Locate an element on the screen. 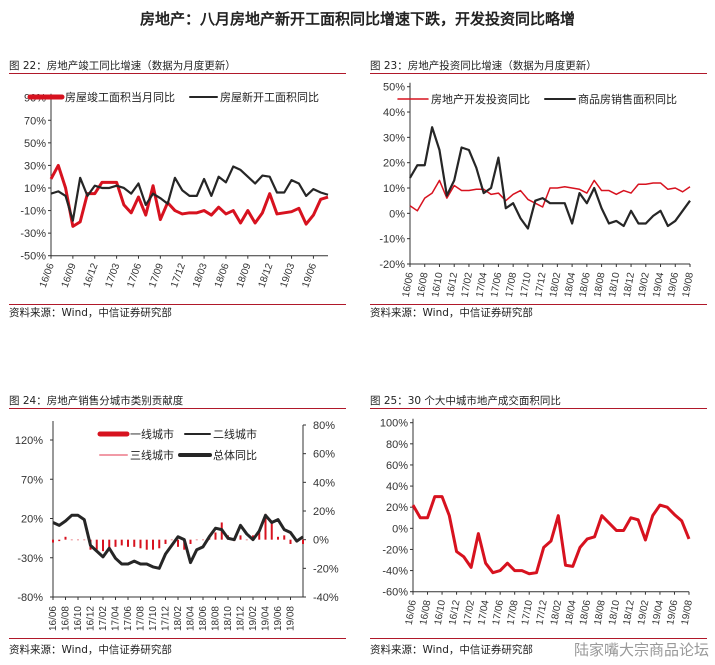 This screenshot has height=665, width=715. y-tick-label: 80% is located at coordinates (397, 445).